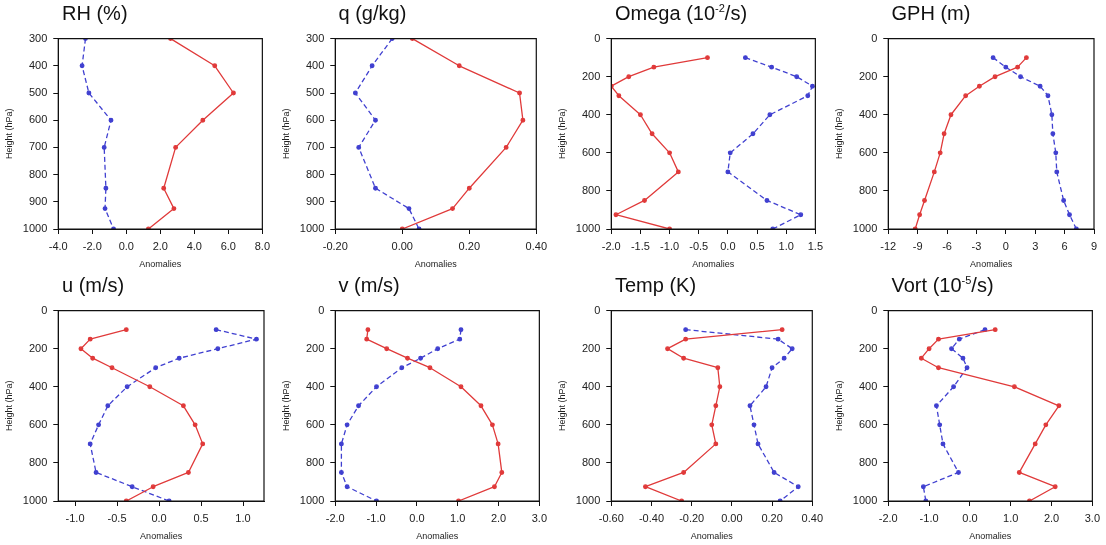 The height and width of the screenshot is (545, 1106). I want to click on x-tick-label: 6, so click(1064, 245).